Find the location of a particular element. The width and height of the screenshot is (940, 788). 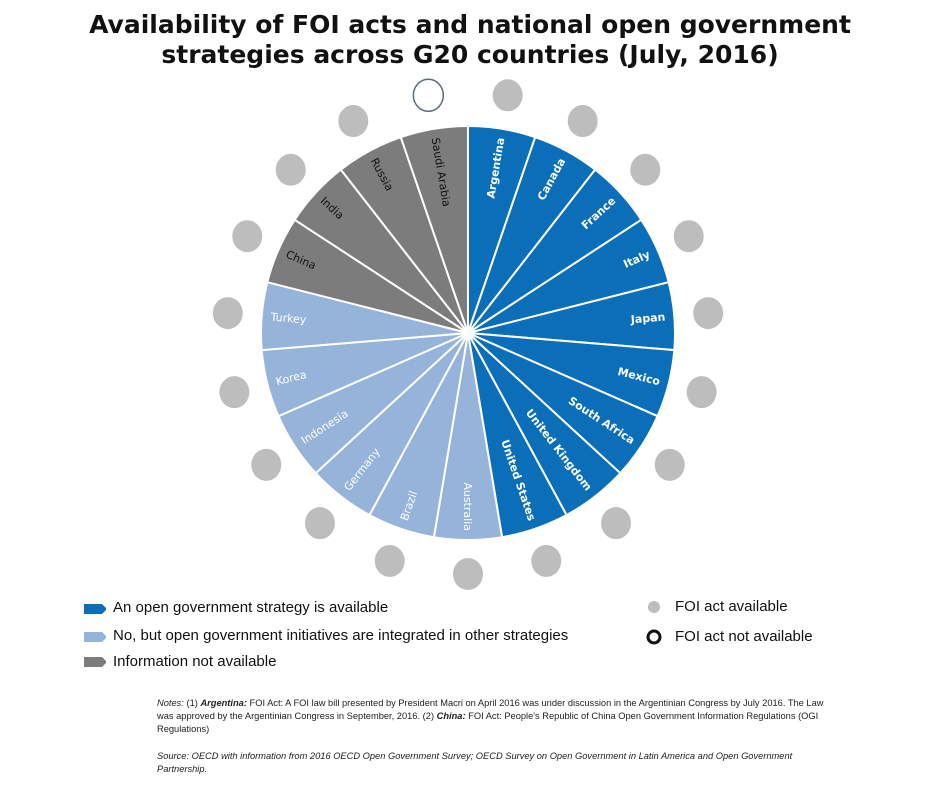

foi-dot-mexico is located at coordinates (701, 392).